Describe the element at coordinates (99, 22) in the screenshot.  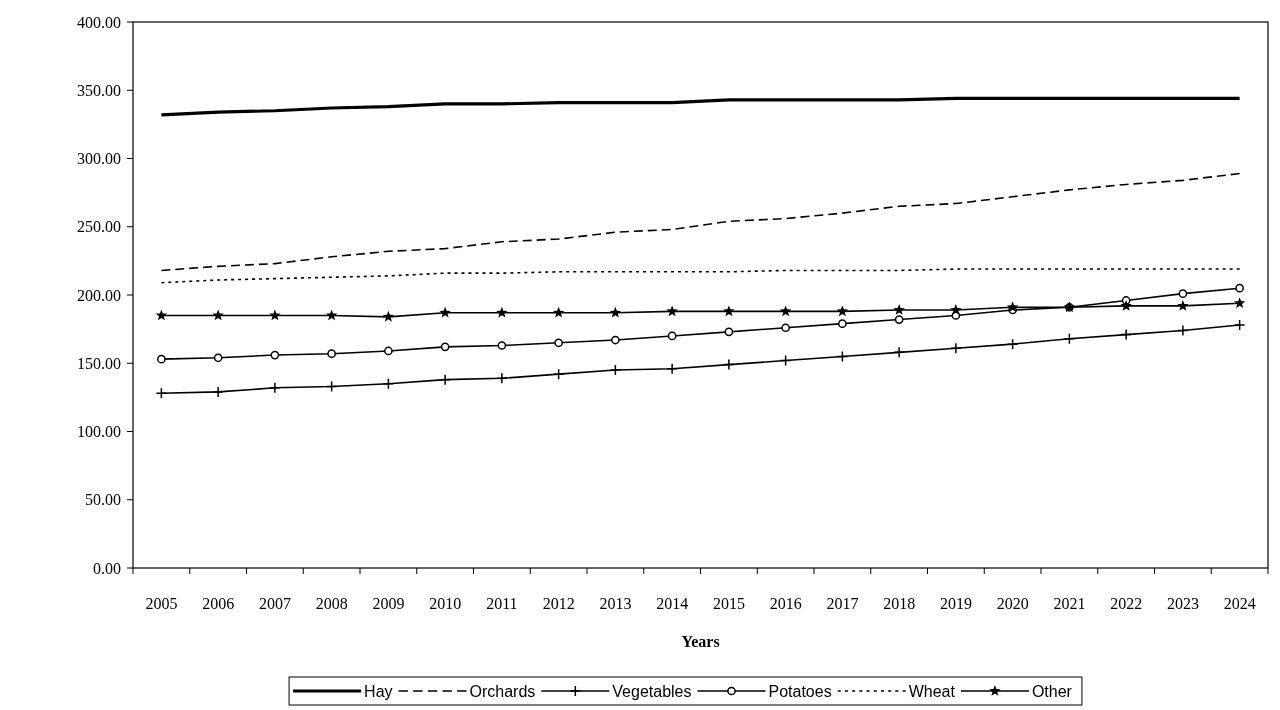
I see `y-tick-label: 400.00` at that location.